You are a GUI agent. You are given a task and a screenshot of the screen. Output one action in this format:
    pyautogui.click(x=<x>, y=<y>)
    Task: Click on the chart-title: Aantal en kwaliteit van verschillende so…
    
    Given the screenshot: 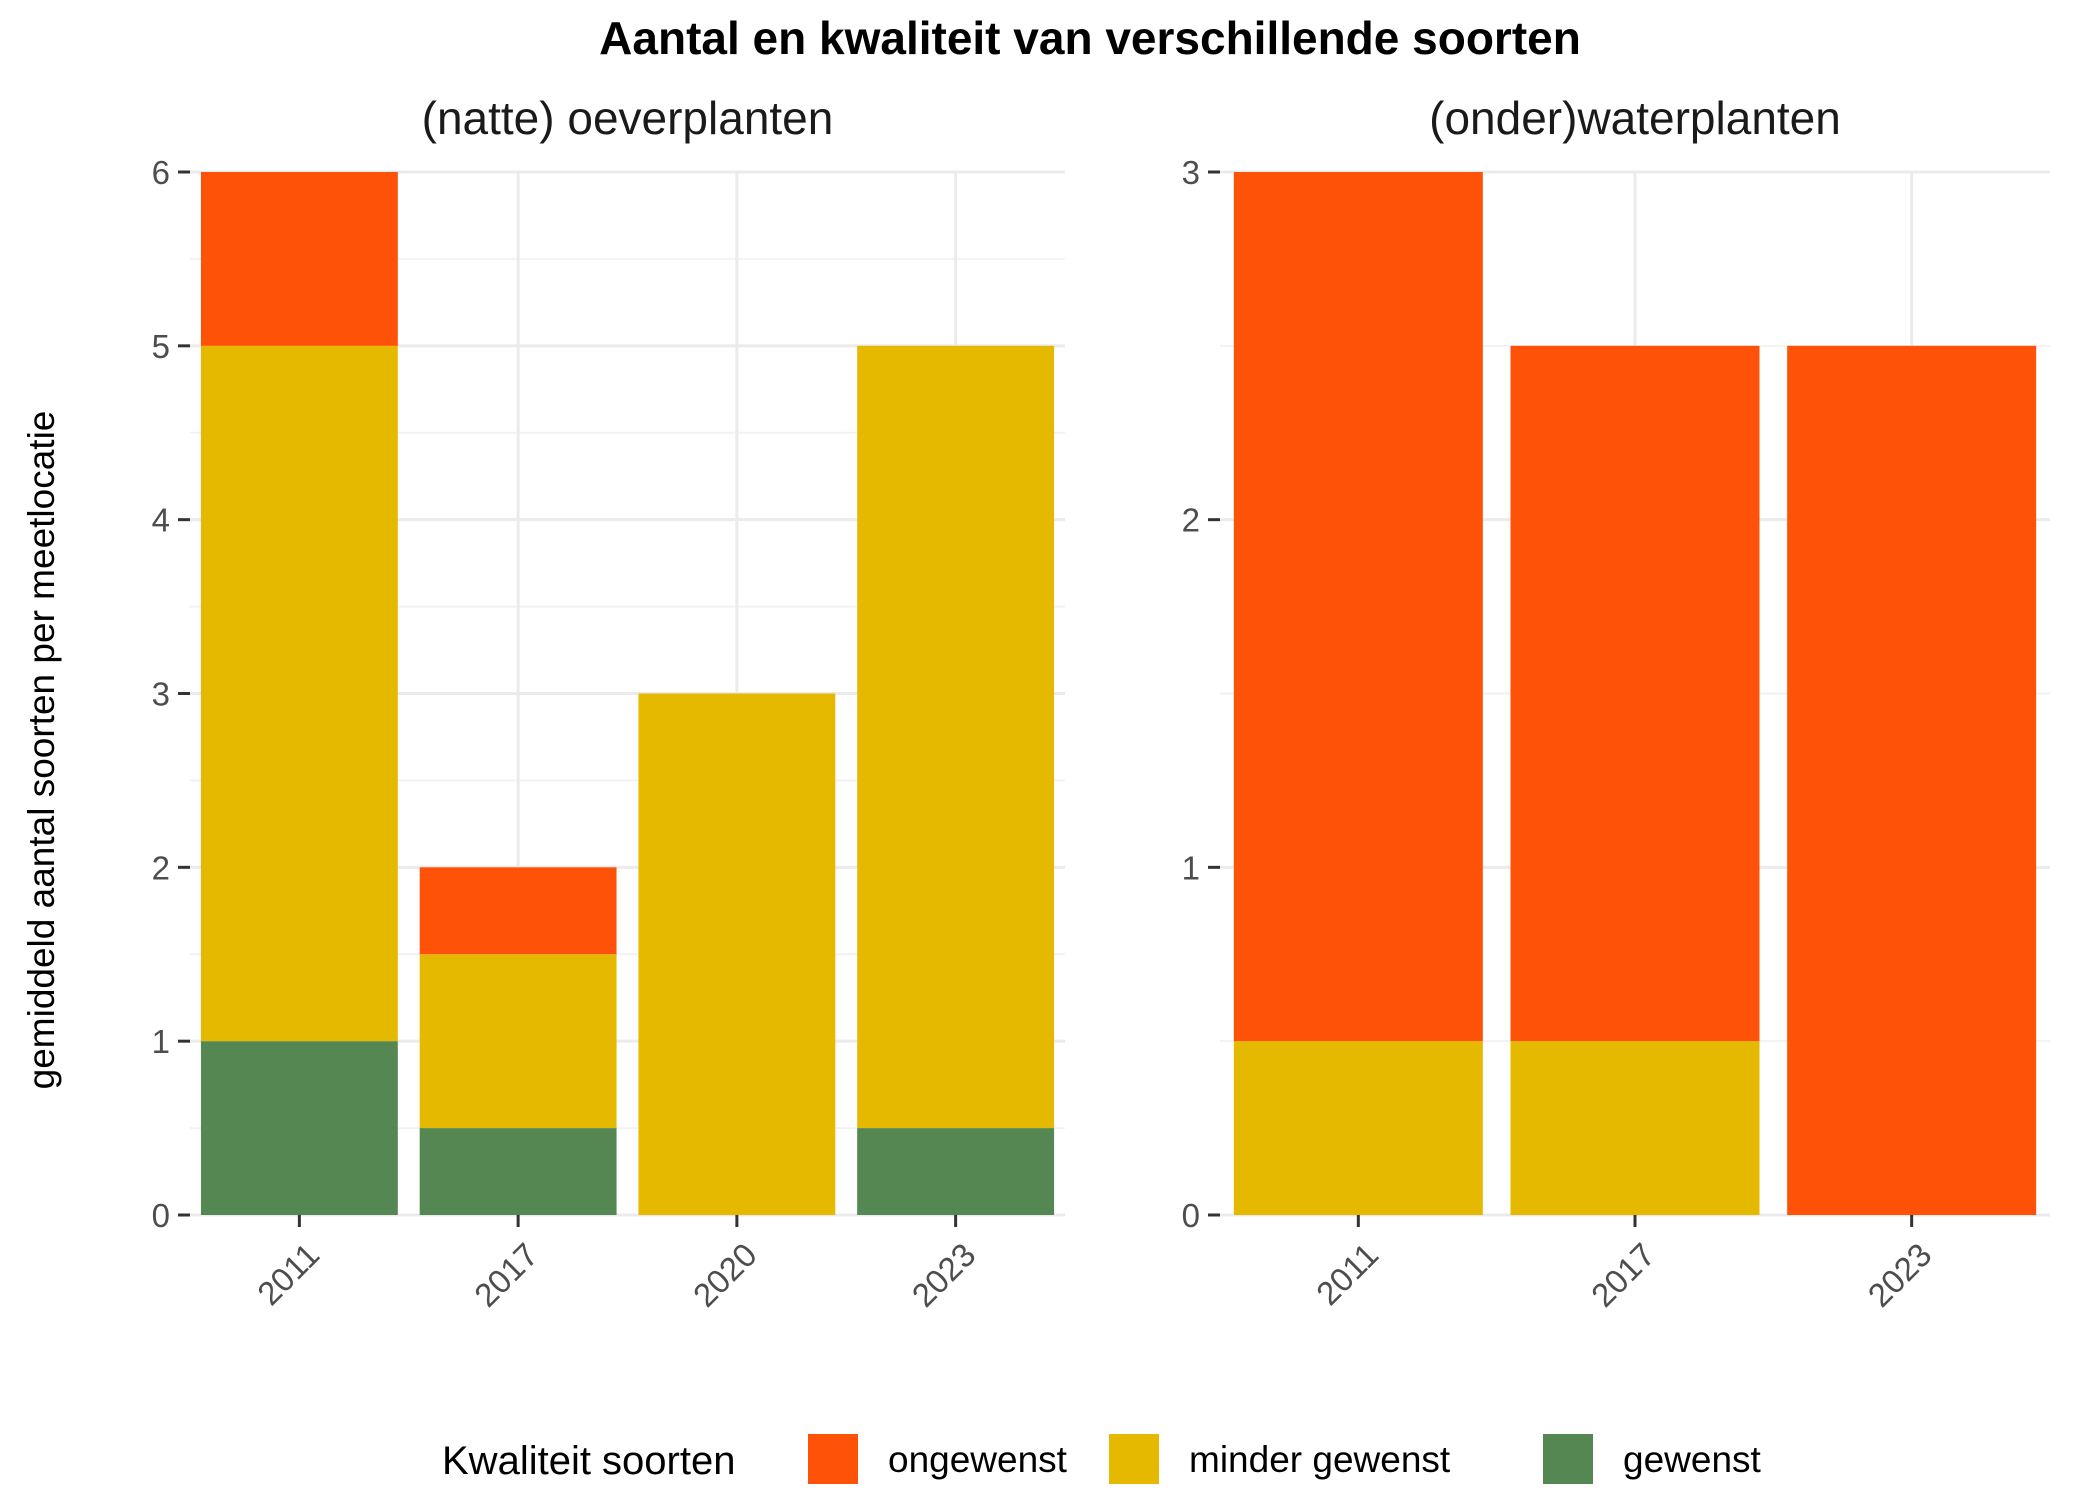 What is the action you would take?
    pyautogui.click(x=1090, y=38)
    